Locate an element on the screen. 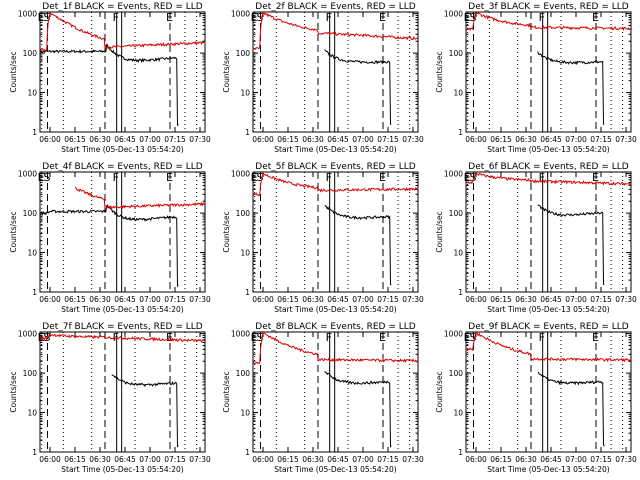 The height and width of the screenshot is (480, 640). panel-title: Det_7f BLACK = Events, RED = LLD is located at coordinates (122, 327).